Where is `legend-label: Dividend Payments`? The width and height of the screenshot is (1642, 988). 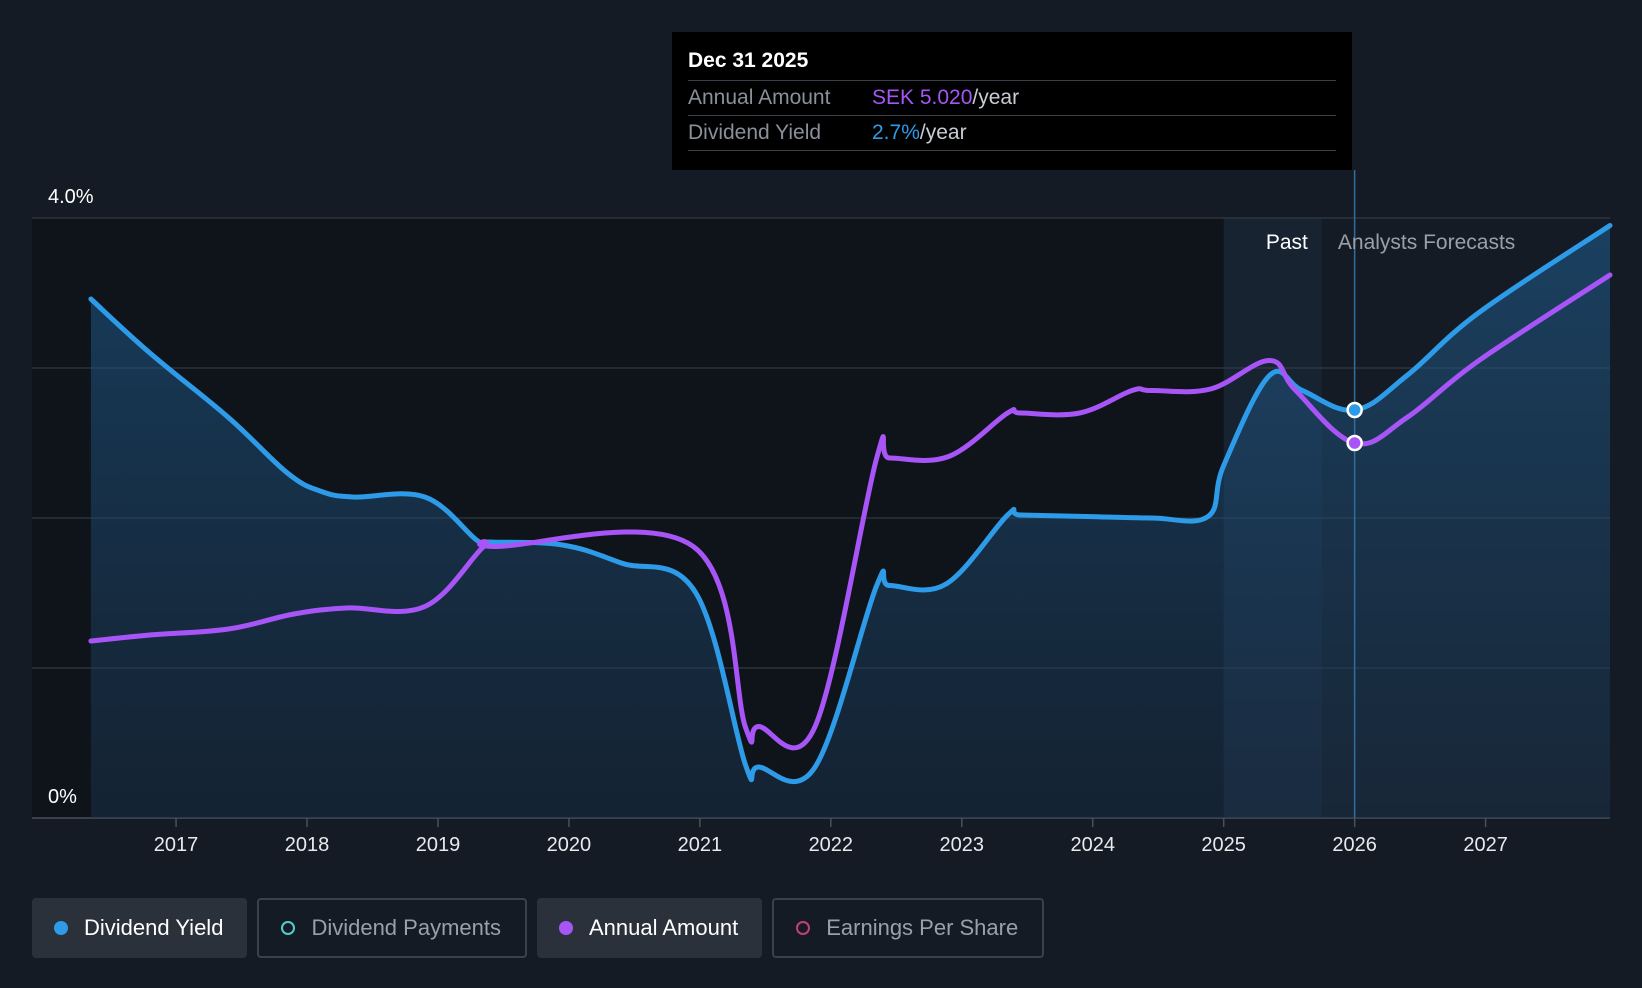 legend-label: Dividend Payments is located at coordinates (406, 927).